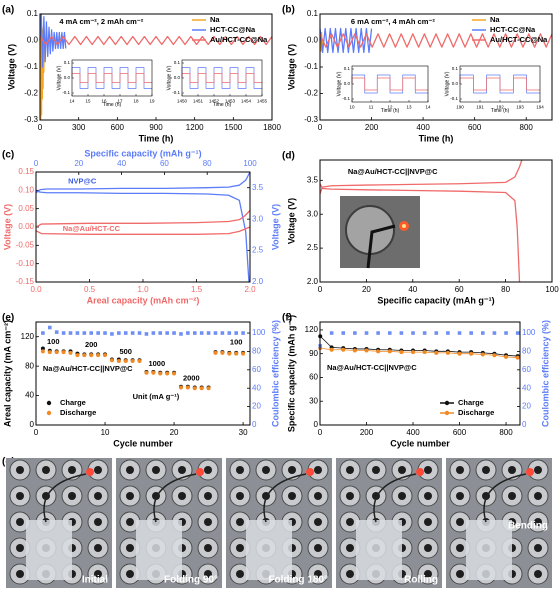  Describe the element at coordinates (258, 250) in the screenshot. I see `y2-tick-label: 2.5` at that location.